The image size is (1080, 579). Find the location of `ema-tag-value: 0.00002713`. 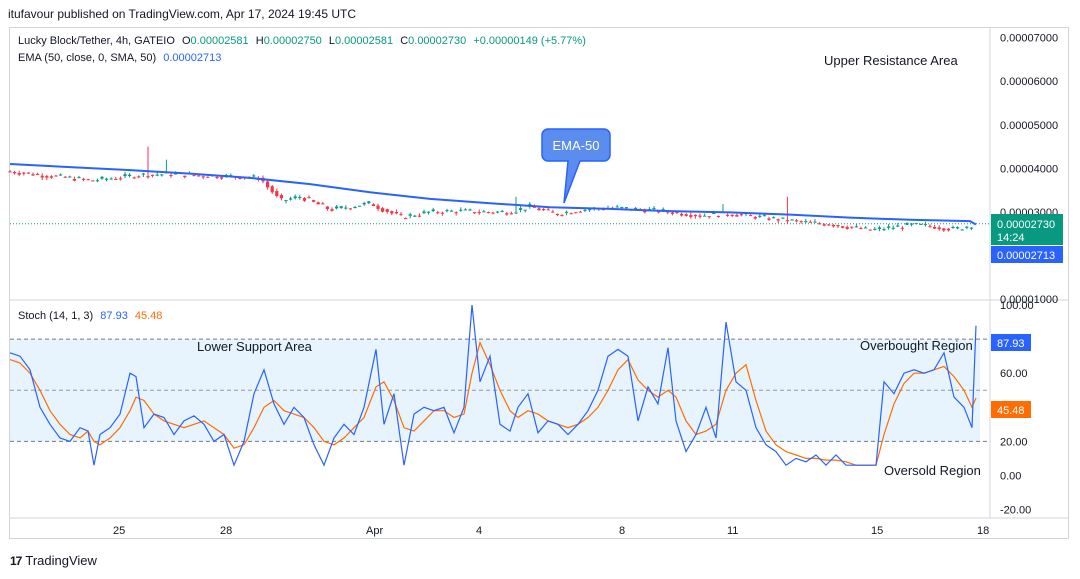

ema-tag-value: 0.00002713 is located at coordinates (1026, 256).